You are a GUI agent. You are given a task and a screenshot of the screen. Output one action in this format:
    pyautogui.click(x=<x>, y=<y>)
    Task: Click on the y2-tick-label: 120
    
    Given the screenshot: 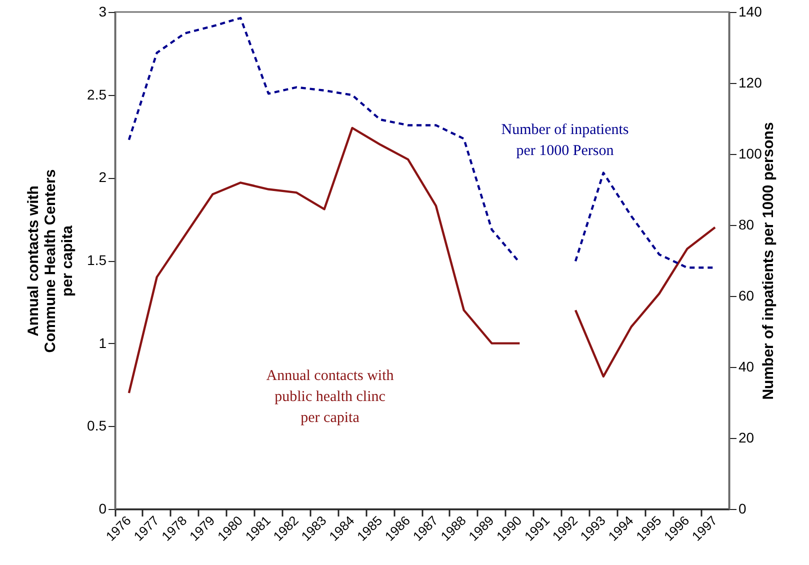 What is the action you would take?
    pyautogui.click(x=750, y=82)
    